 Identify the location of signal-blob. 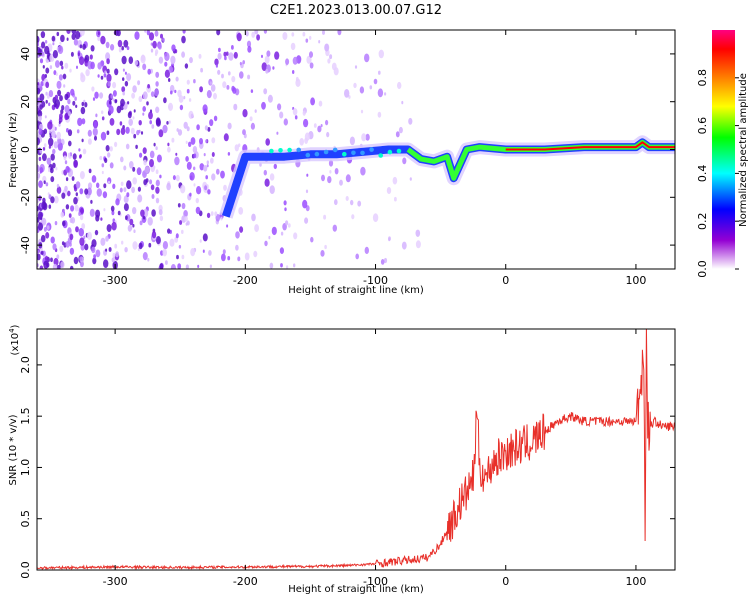
(399, 151).